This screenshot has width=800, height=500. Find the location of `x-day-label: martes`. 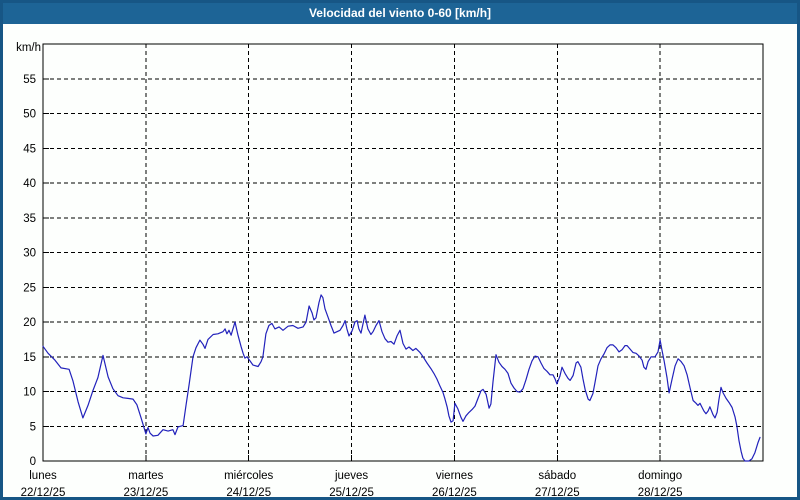

x-day-label: martes is located at coordinates (145, 476).